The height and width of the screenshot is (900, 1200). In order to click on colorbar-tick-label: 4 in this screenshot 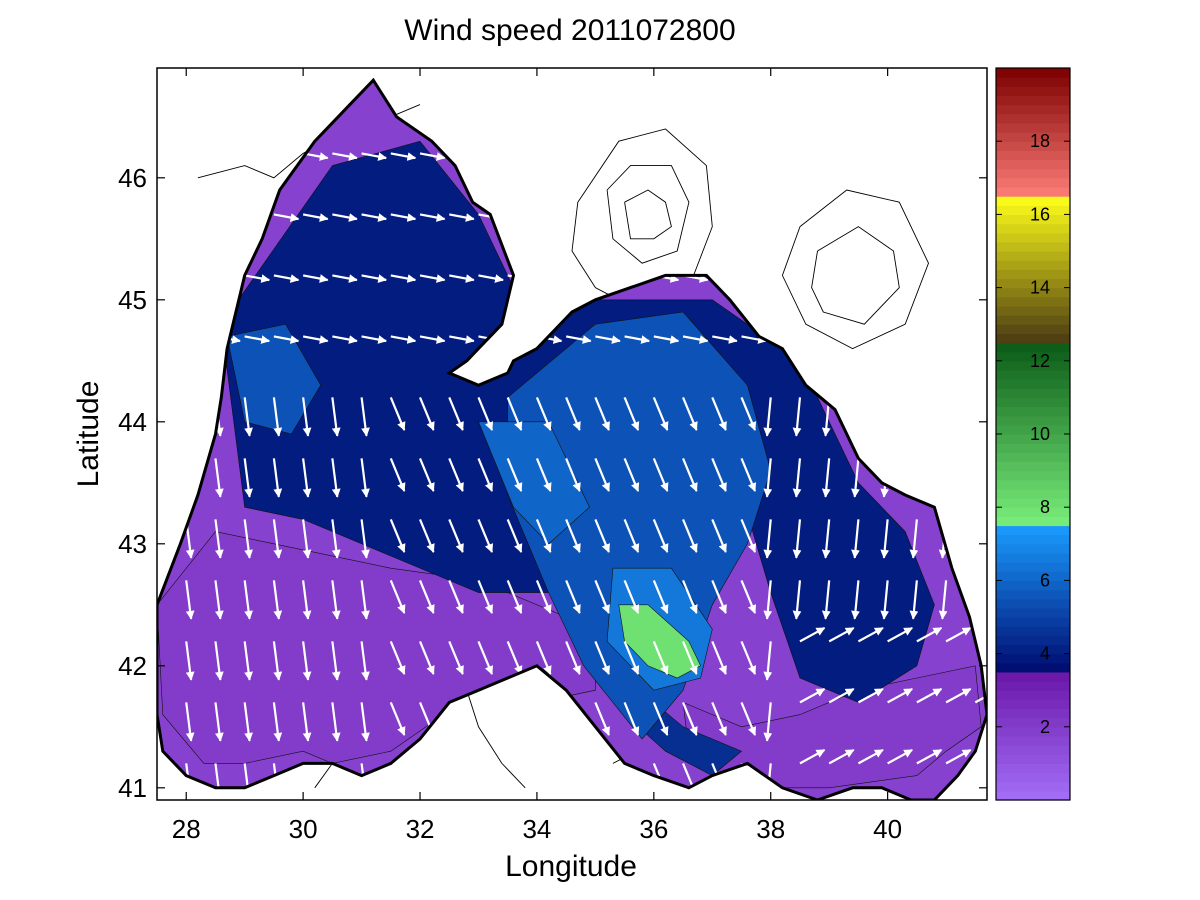, I will do `click(1045, 654)`.